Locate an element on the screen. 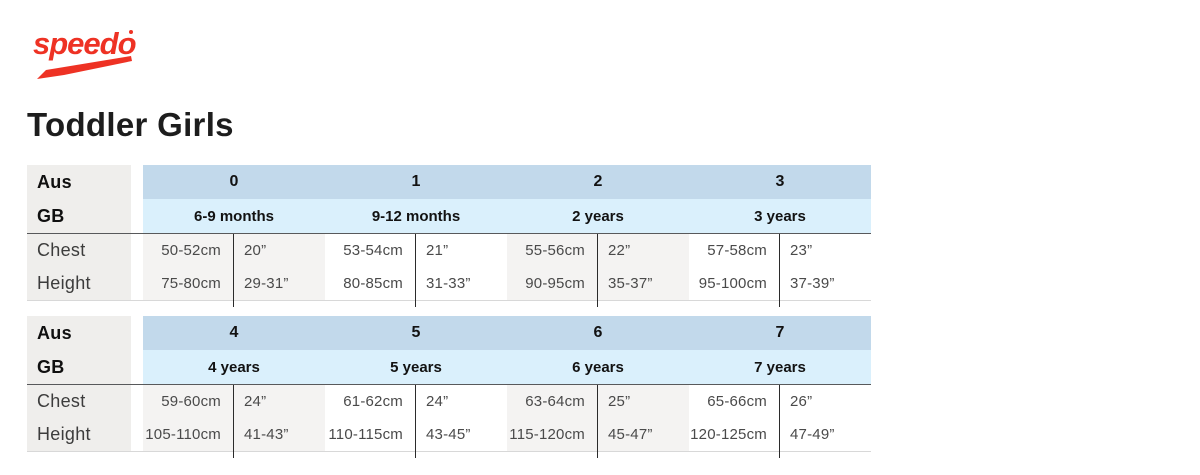  speedo-boomerang-icon is located at coordinates (84, 67).